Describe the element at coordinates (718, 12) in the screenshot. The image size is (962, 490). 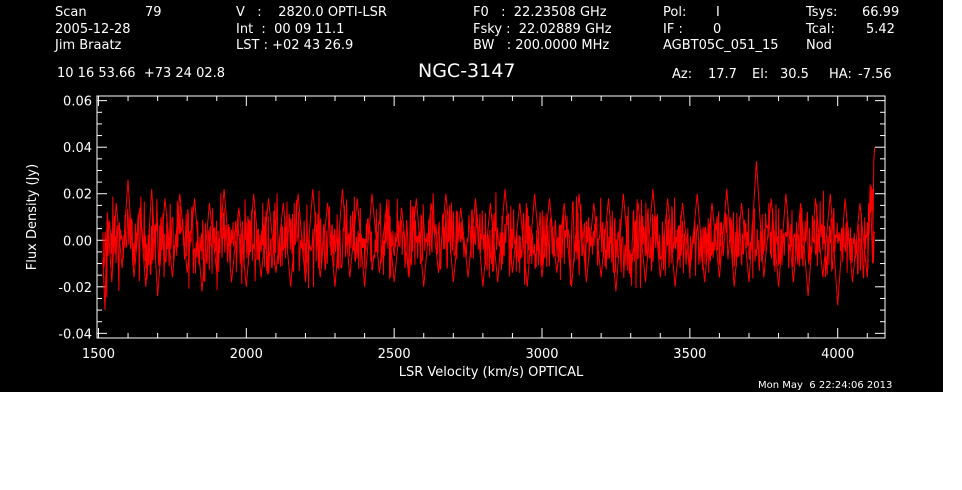
I see `pol-value: I` at that location.